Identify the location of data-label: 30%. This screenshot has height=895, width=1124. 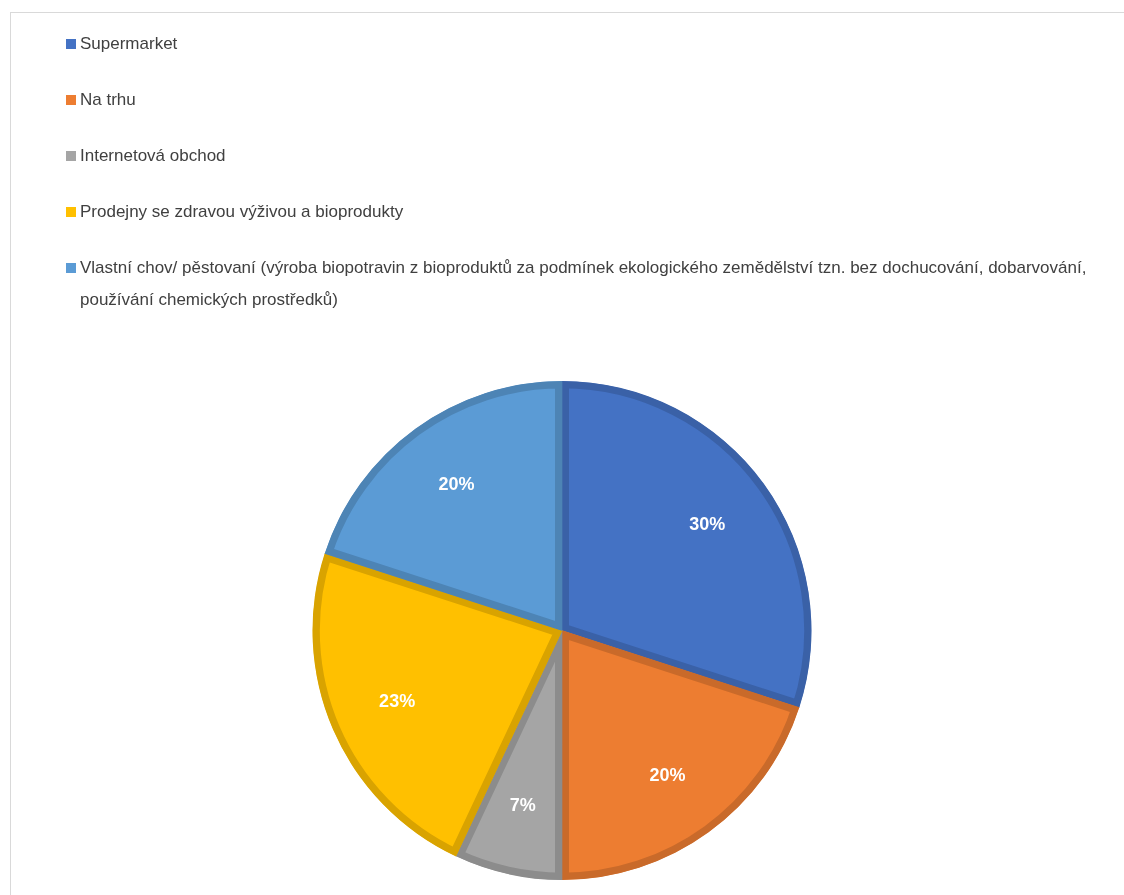
(707, 523).